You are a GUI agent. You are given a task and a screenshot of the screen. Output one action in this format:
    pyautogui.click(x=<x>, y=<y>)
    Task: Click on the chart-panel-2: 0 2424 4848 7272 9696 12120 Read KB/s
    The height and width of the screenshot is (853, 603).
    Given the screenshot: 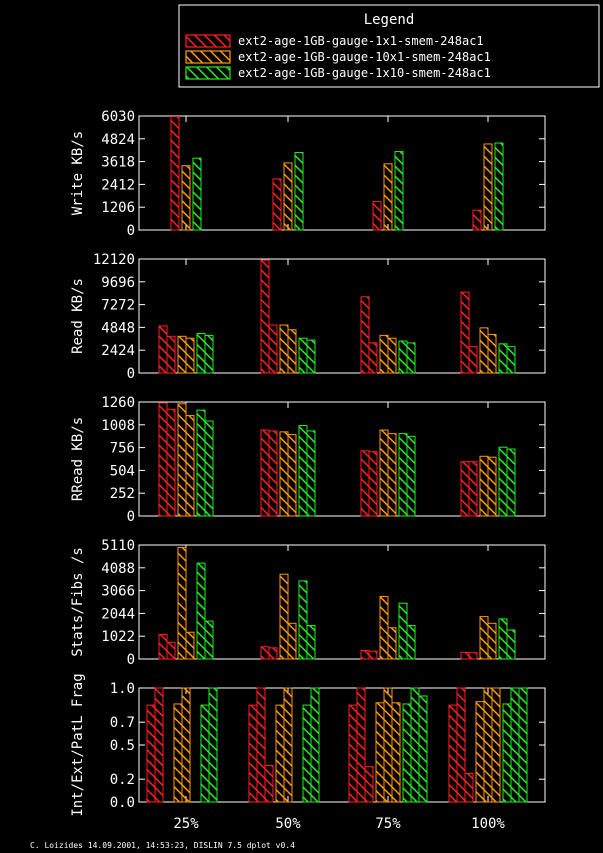 What is the action you would take?
    pyautogui.click(x=308, y=317)
    